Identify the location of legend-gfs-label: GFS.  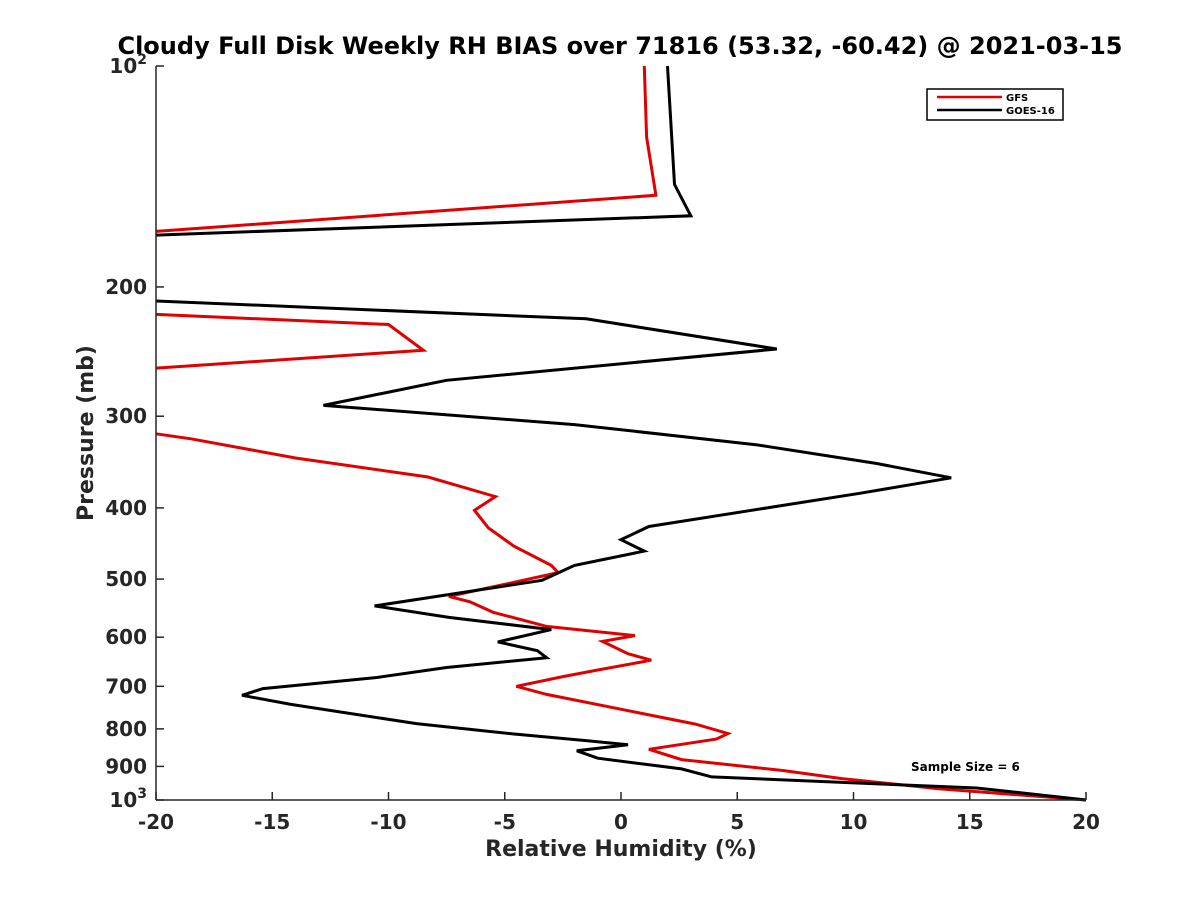
(1017, 98).